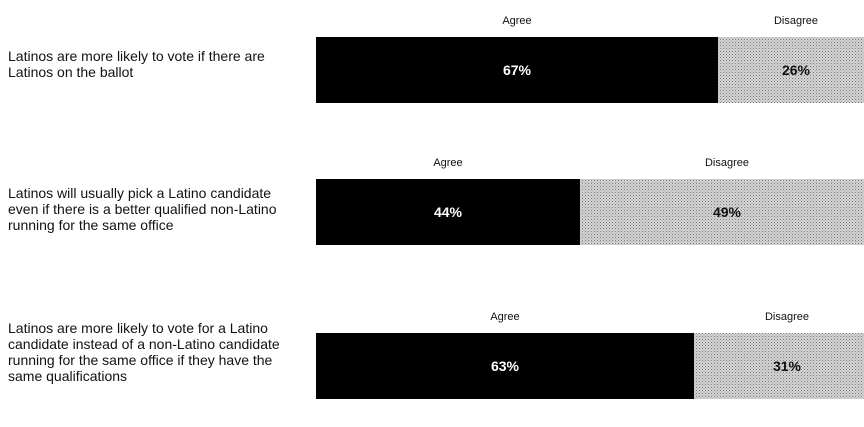 The height and width of the screenshot is (427, 864). I want to click on agree-value-label-1: 67%, so click(517, 70).